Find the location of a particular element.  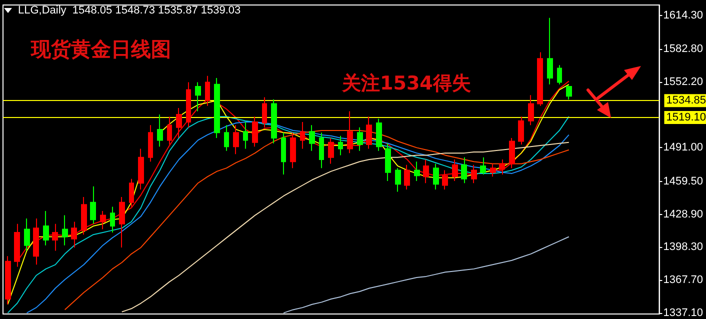

y-tick-label: 1552.20 is located at coordinates (683, 82).